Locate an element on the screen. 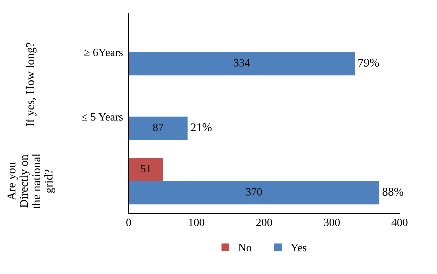  legend-label: Yes is located at coordinates (298, 248).